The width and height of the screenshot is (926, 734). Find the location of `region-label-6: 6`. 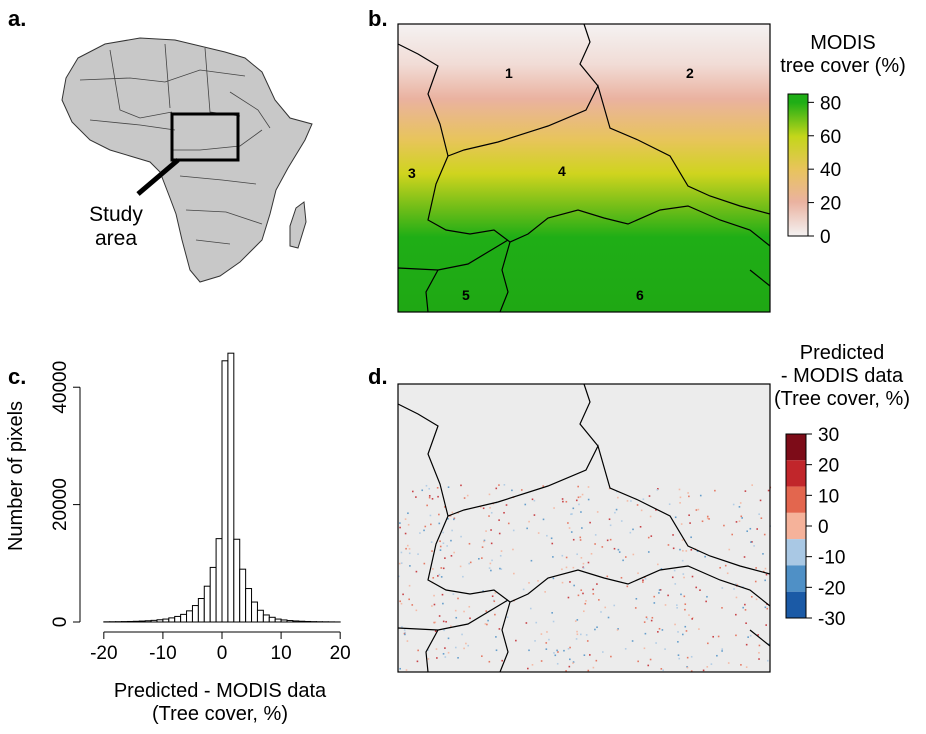

region-label-6: 6 is located at coordinates (640, 295).